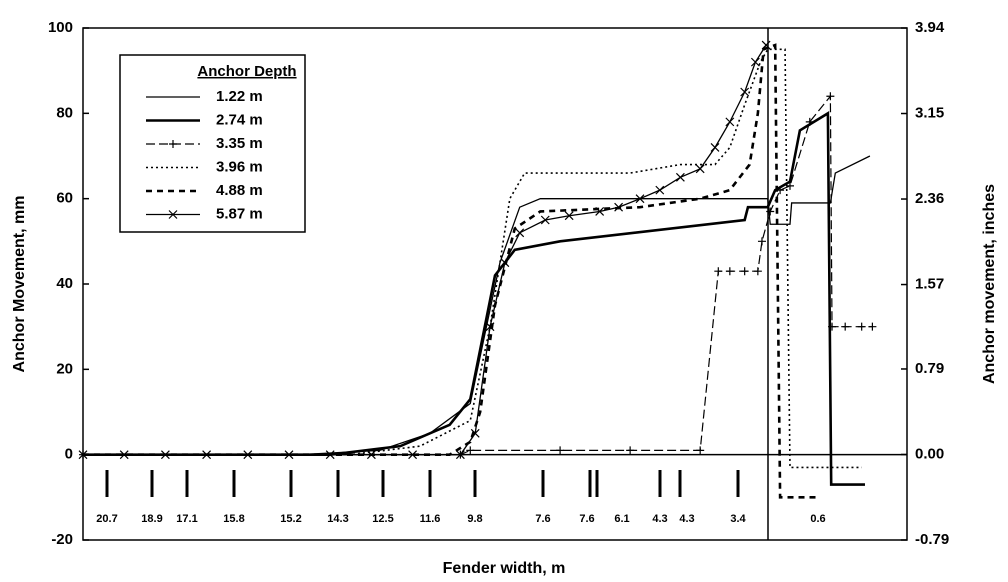 The width and height of the screenshot is (1008, 582). I want to click on y2-tick-label: 2.36, so click(929, 198).